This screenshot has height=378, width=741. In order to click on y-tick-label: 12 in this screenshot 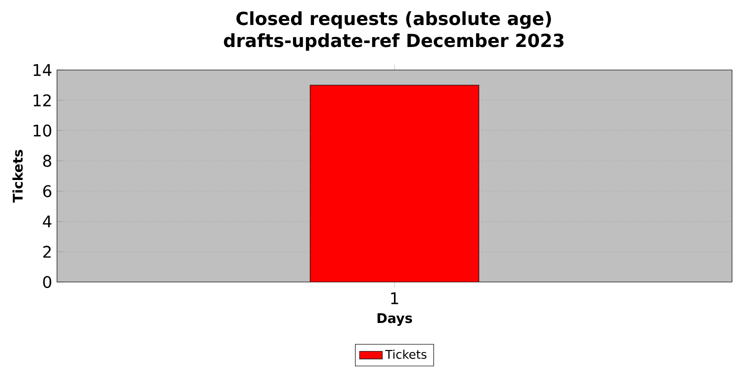, I will do `click(42, 100)`.